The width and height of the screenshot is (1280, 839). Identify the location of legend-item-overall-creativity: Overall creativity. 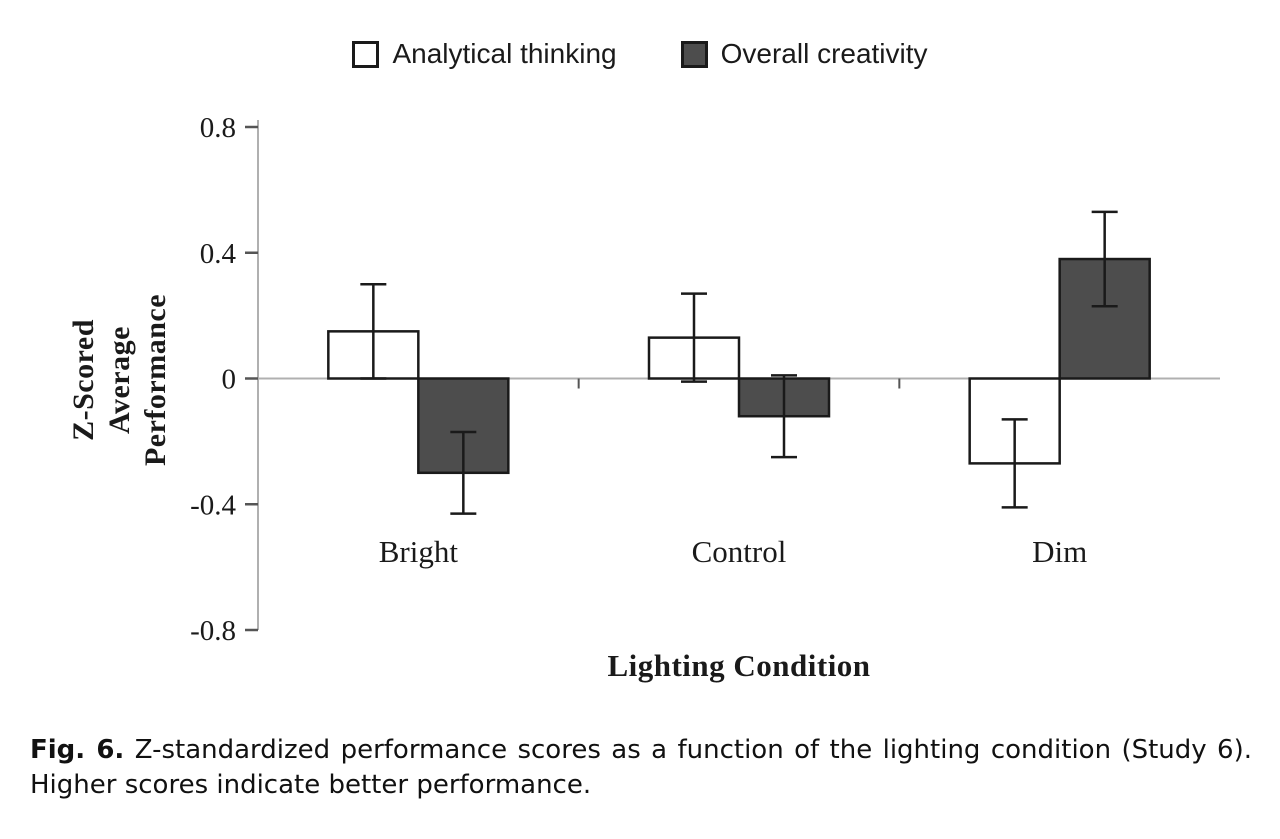
(804, 54).